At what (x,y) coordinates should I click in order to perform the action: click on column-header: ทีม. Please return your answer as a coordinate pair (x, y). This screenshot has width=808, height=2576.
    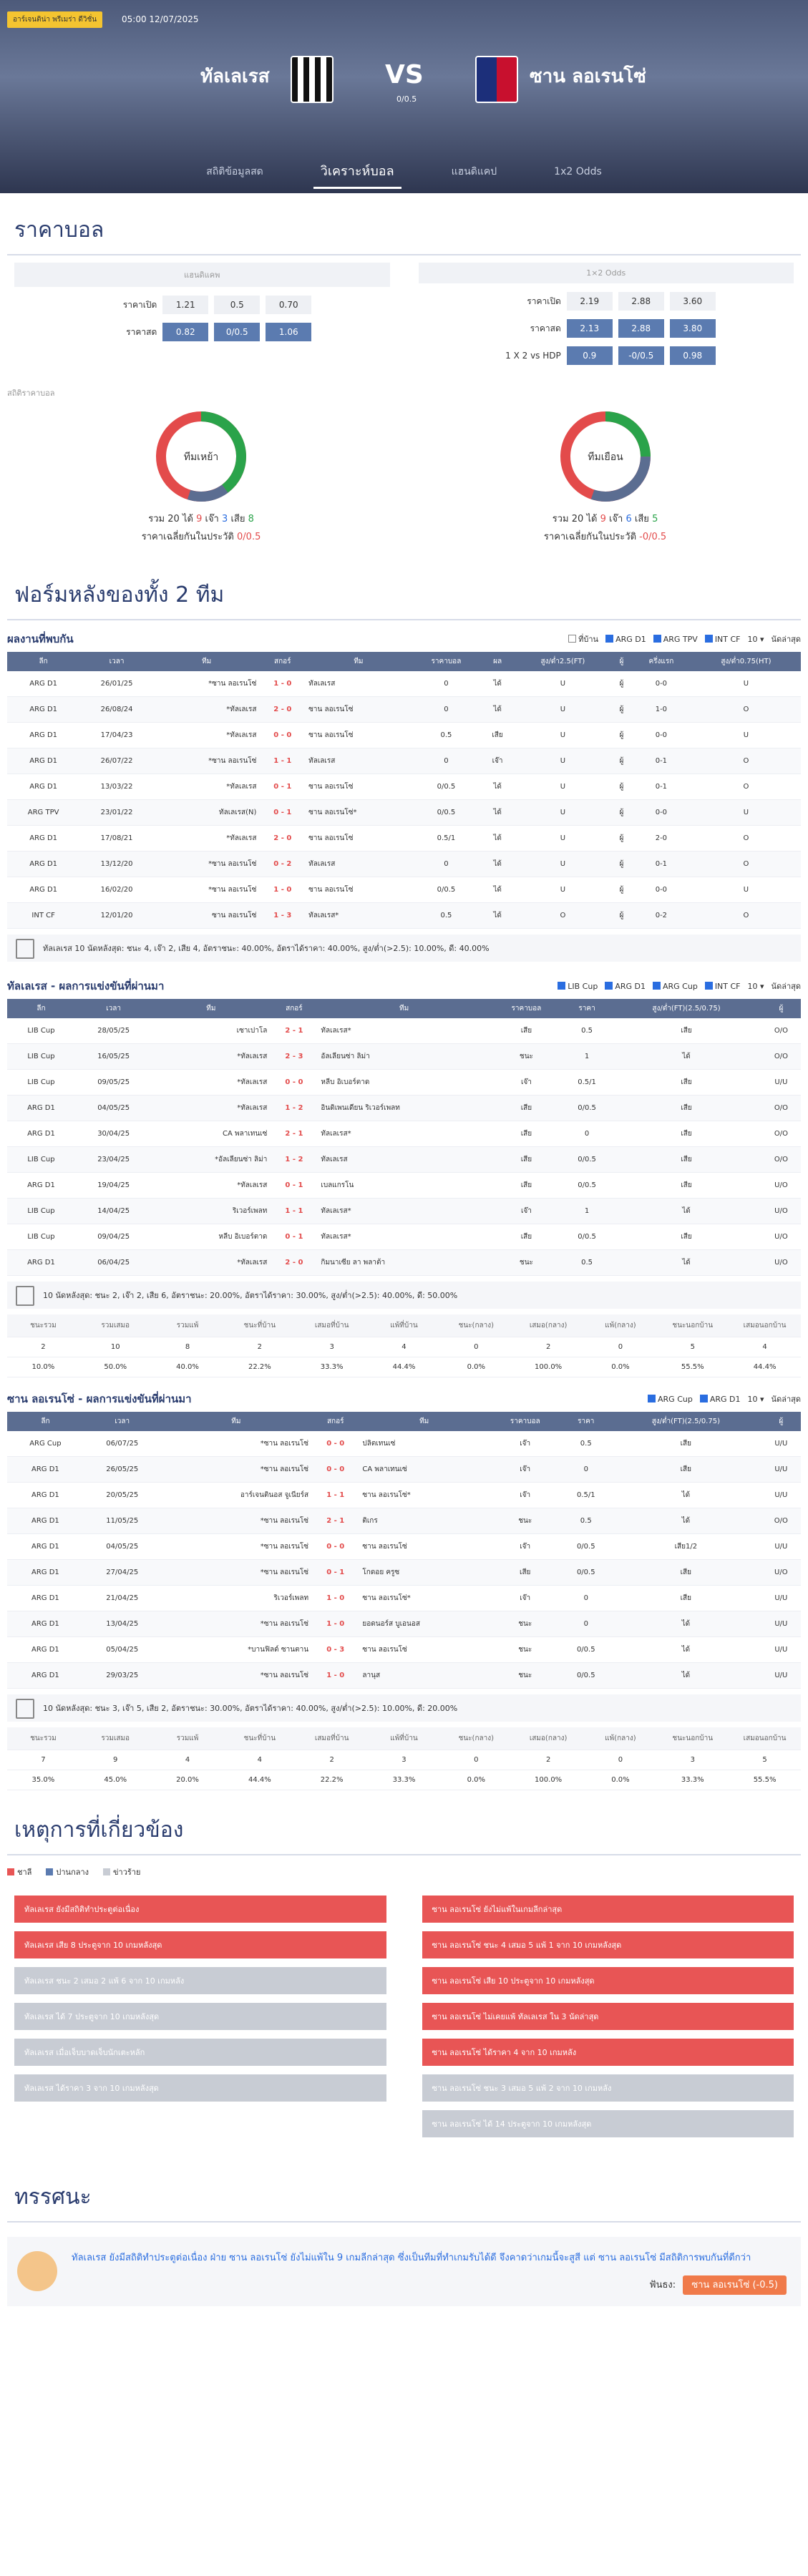
    Looking at the image, I should click on (236, 1421).